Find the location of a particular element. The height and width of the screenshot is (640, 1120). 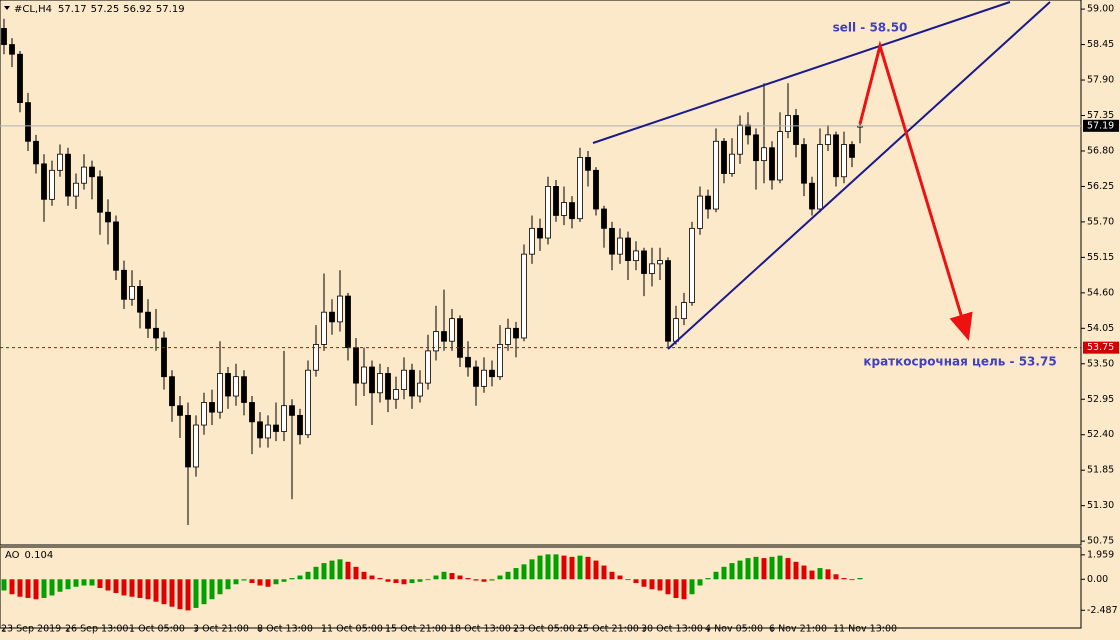

header-open: 57.17 is located at coordinates (72, 9).